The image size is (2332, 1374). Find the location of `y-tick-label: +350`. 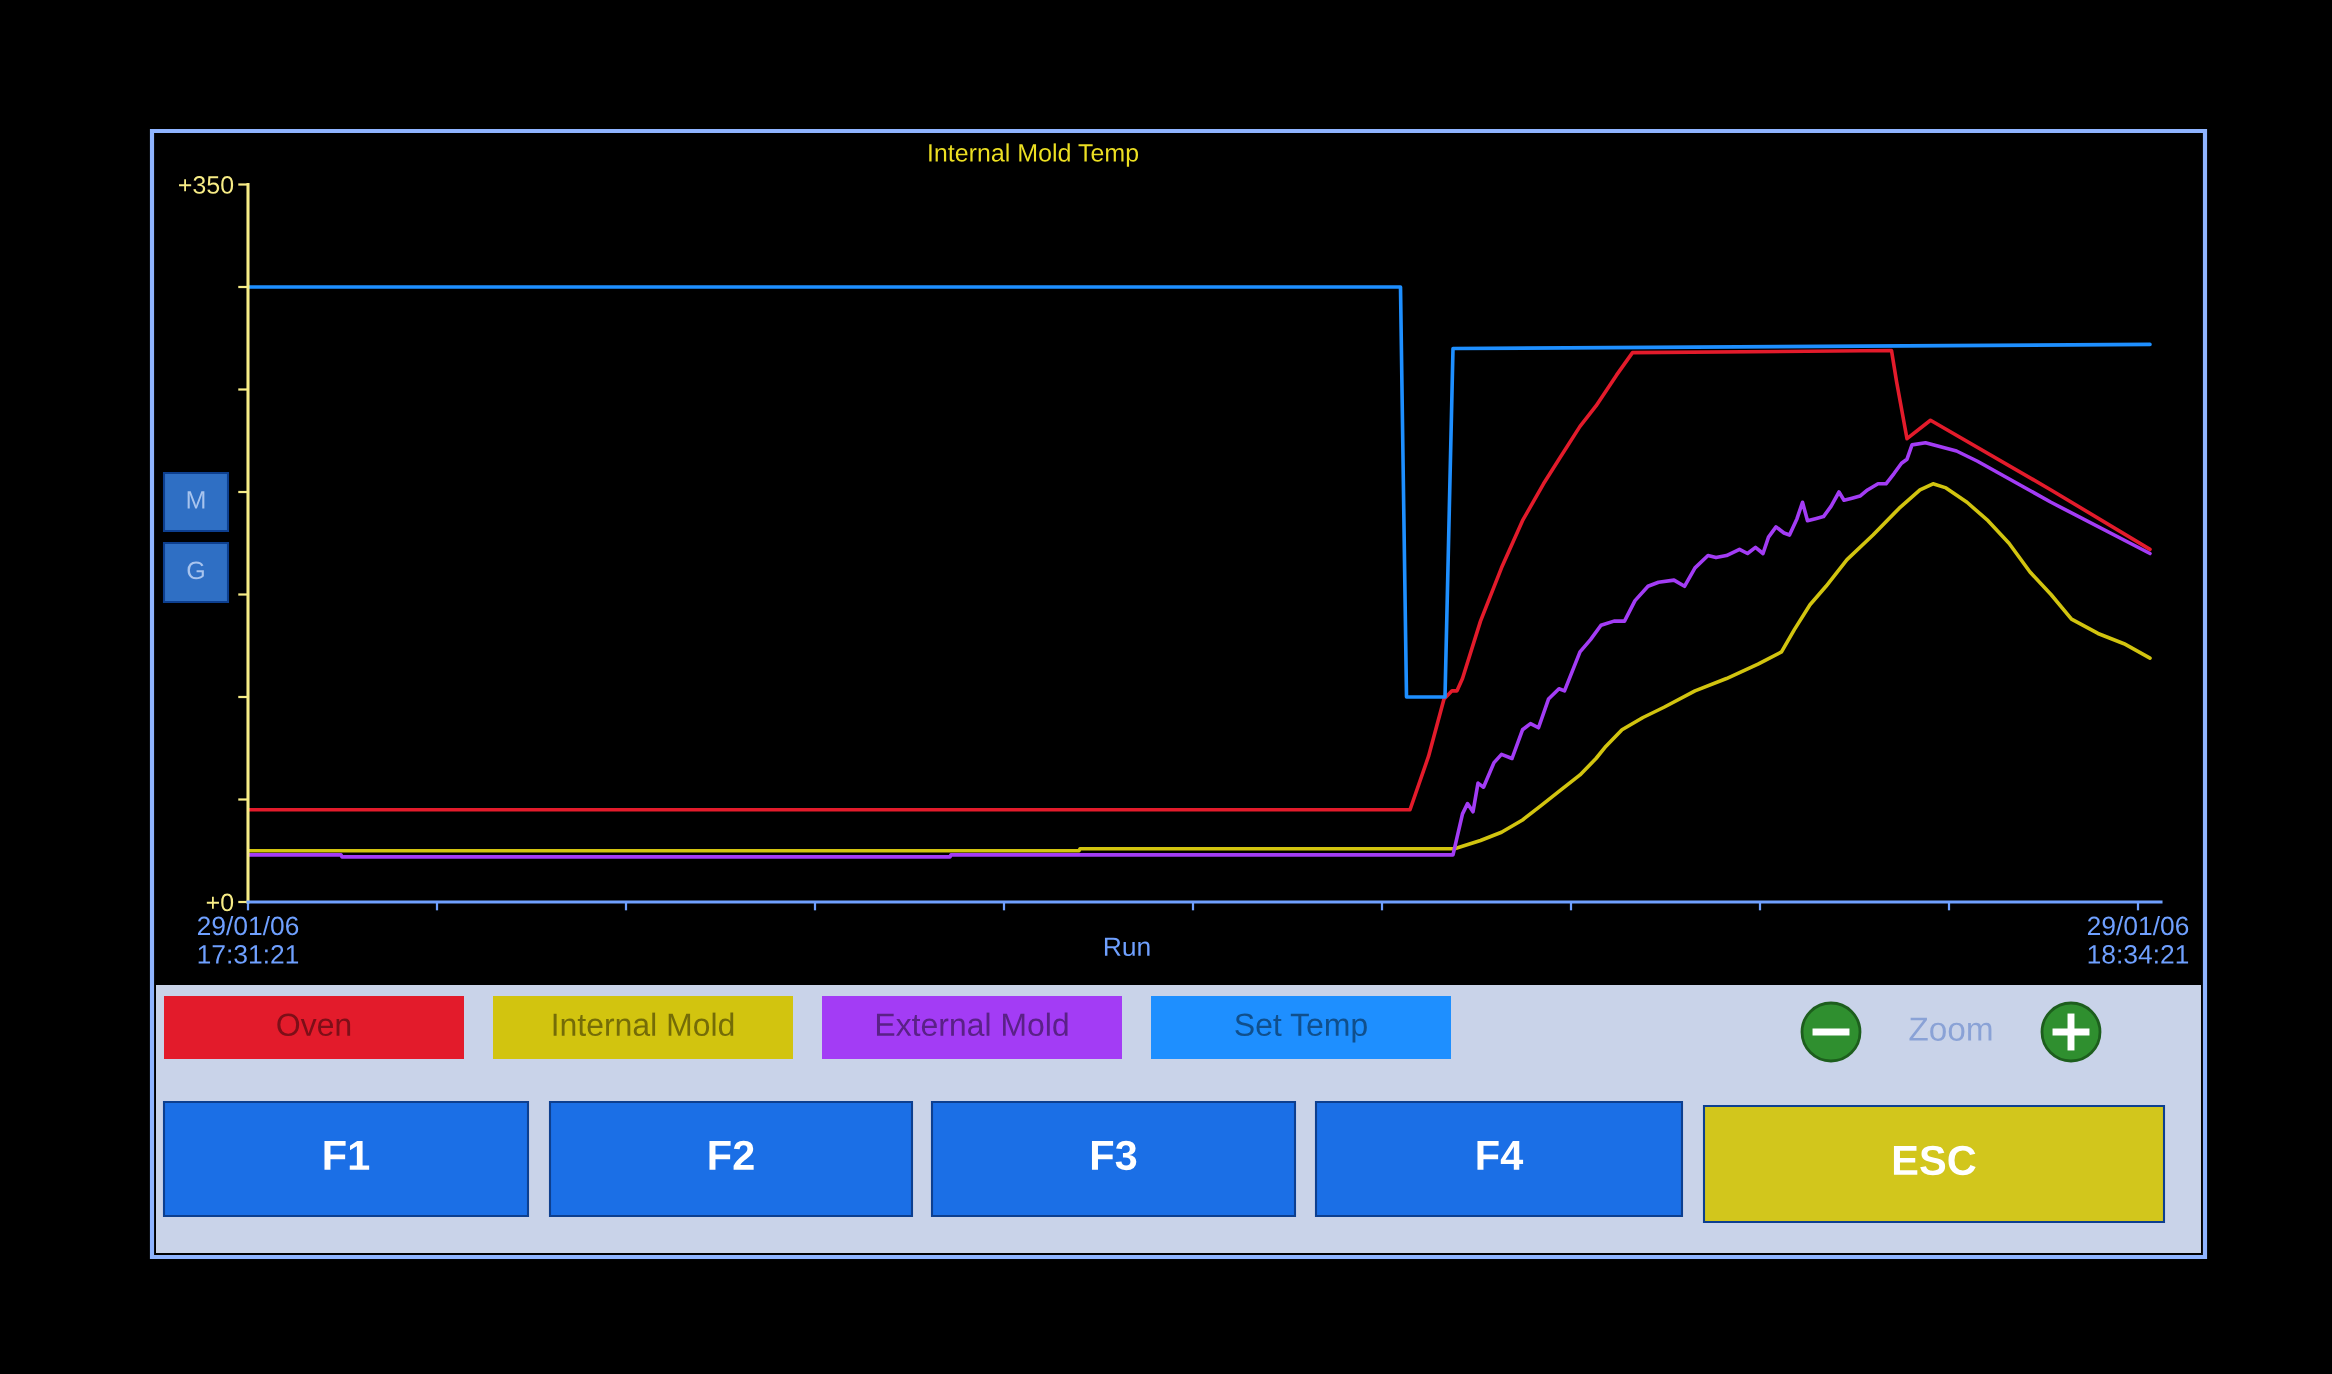

y-tick-label: +350 is located at coordinates (206, 185).